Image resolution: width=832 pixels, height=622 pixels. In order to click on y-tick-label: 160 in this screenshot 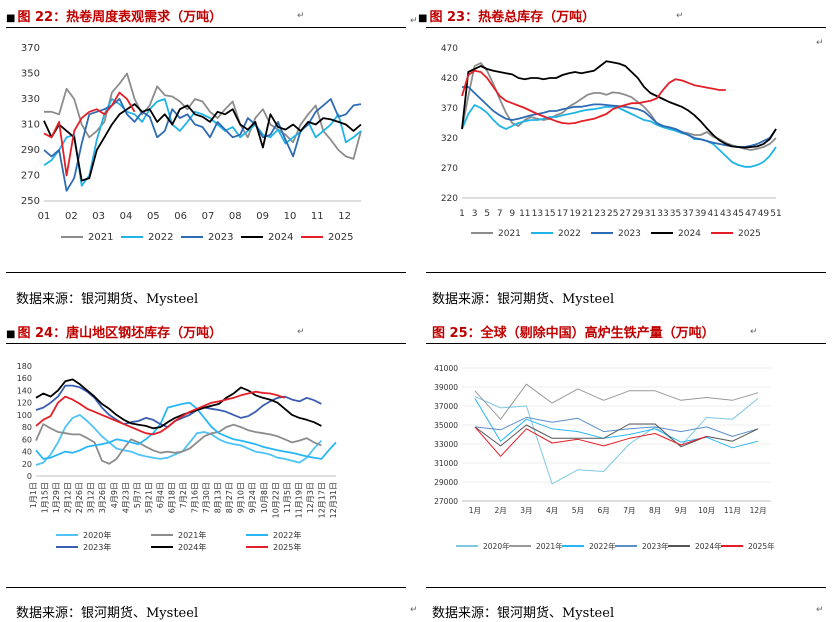, I will do `click(24, 378)`.